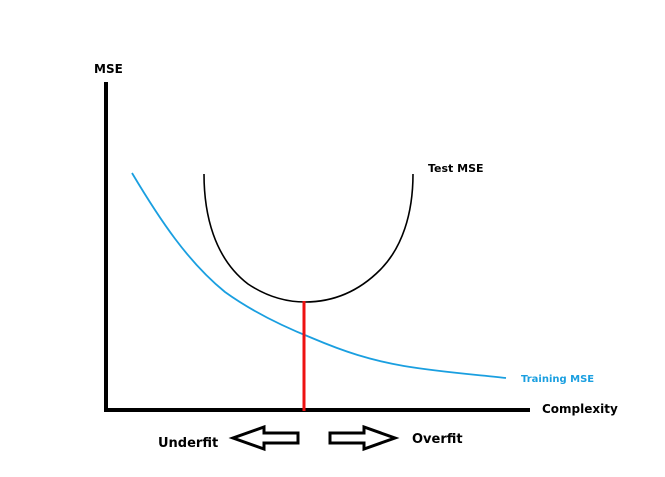 The image size is (665, 477). I want to click on x-axis-label: Complexity, so click(580, 409).